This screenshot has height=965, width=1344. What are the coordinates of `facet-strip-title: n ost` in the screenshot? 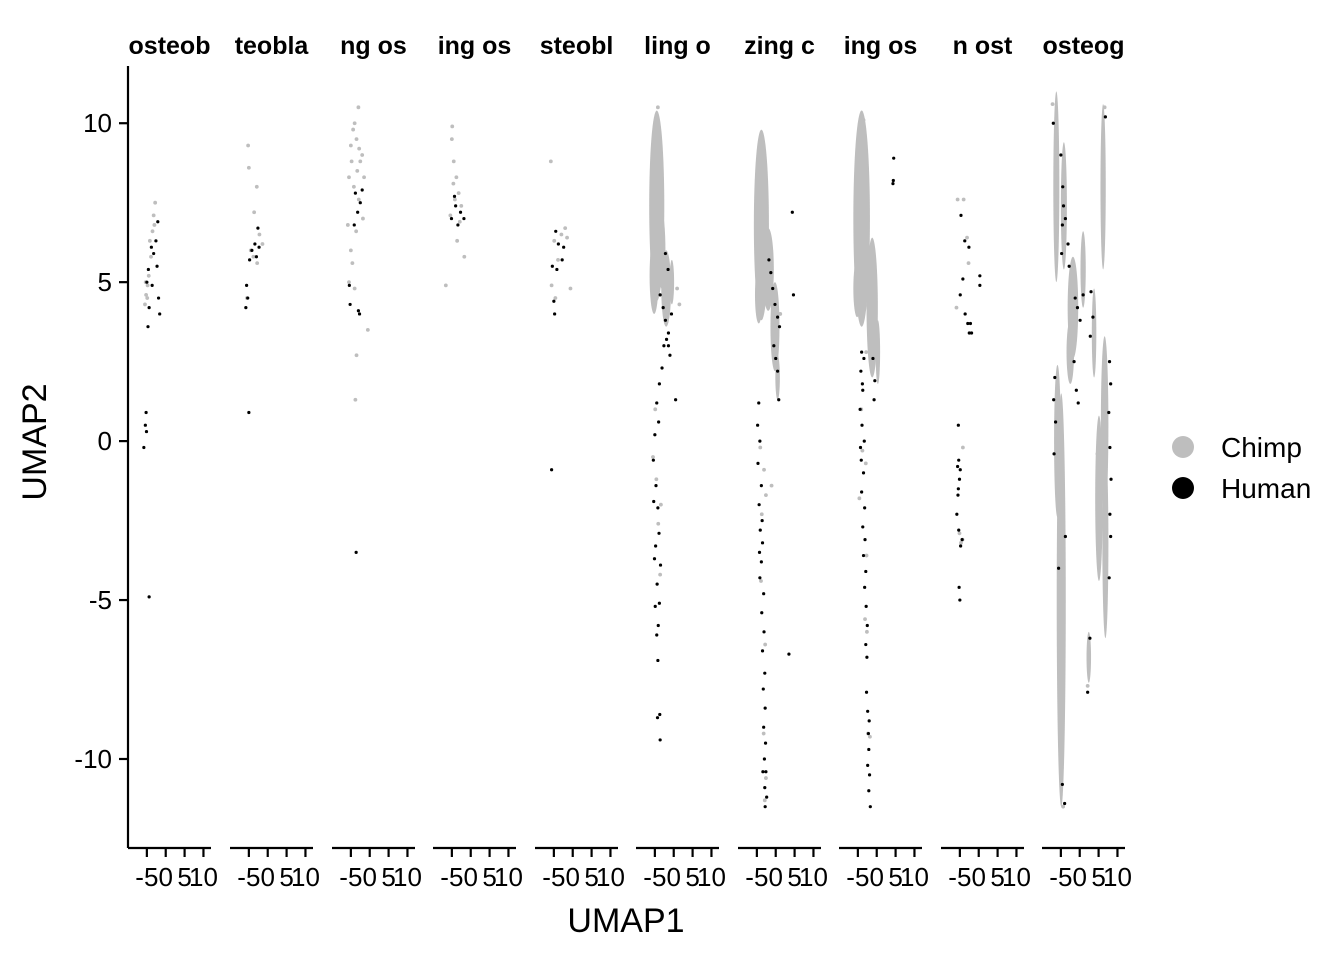 It's located at (983, 46).